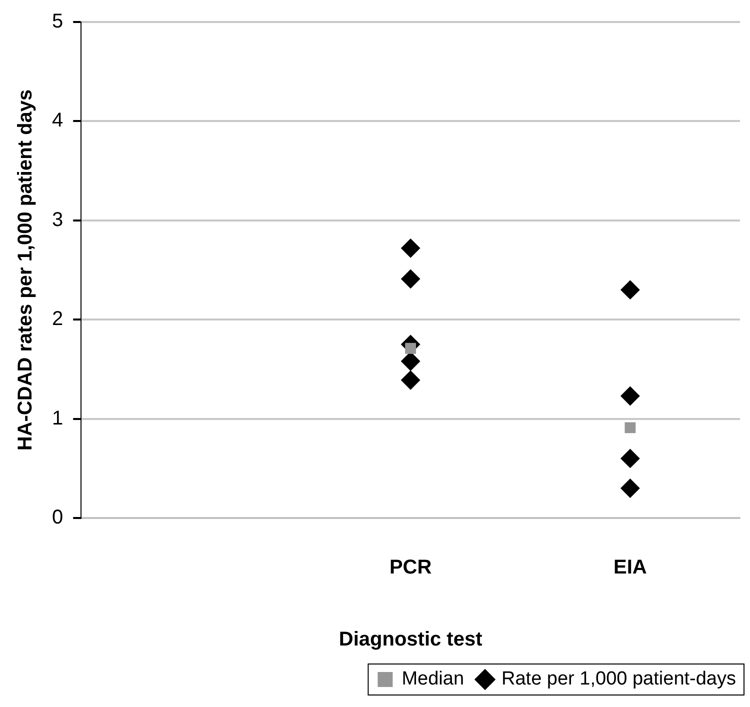 Image resolution: width=750 pixels, height=707 pixels. I want to click on x-tick-label: PCR, so click(410, 567).